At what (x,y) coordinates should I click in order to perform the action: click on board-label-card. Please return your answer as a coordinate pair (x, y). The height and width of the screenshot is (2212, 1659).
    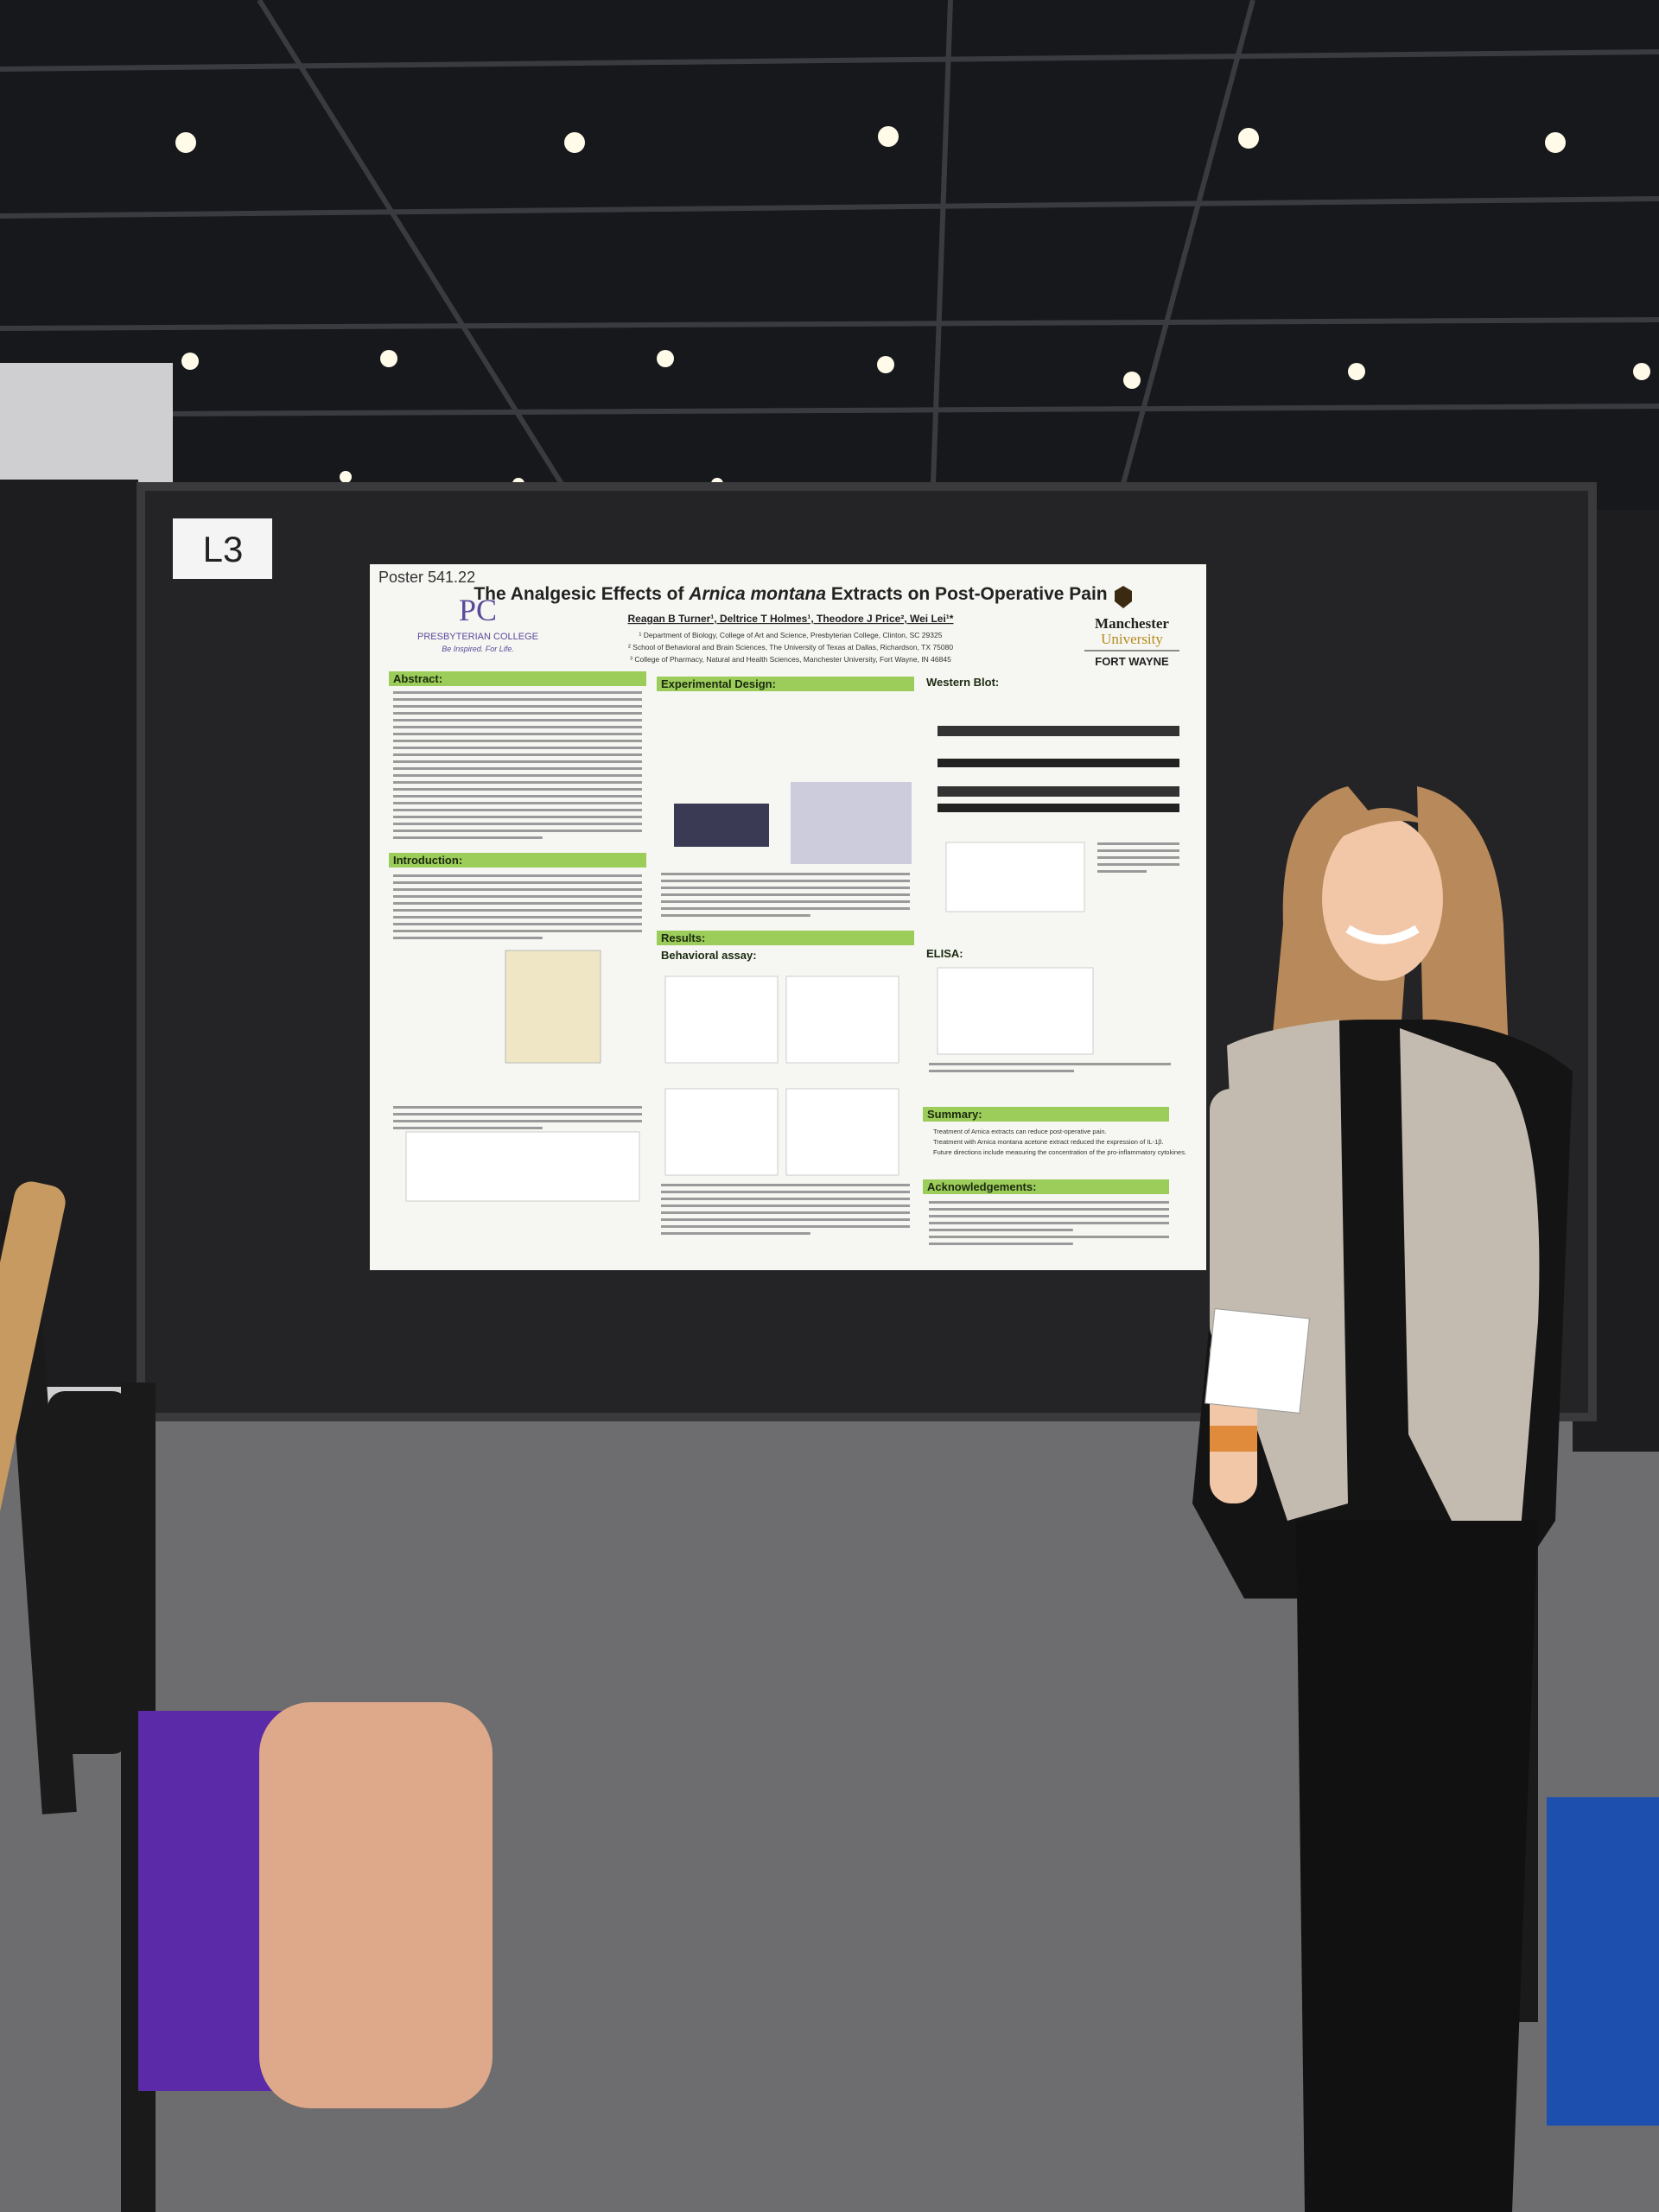
    Looking at the image, I should click on (222, 548).